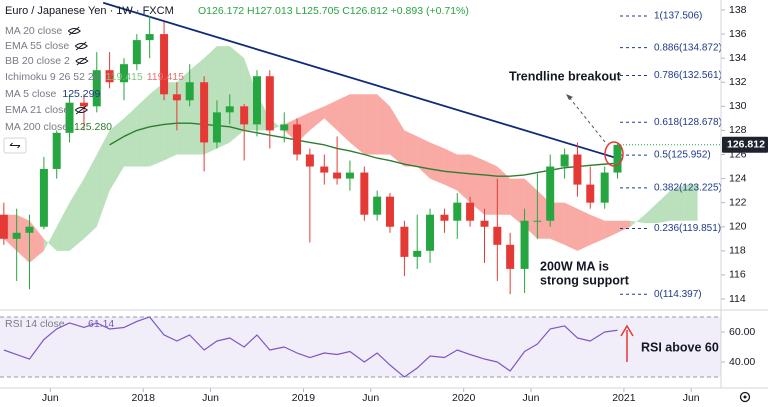  I want to click on settings-icon, so click(745, 397).